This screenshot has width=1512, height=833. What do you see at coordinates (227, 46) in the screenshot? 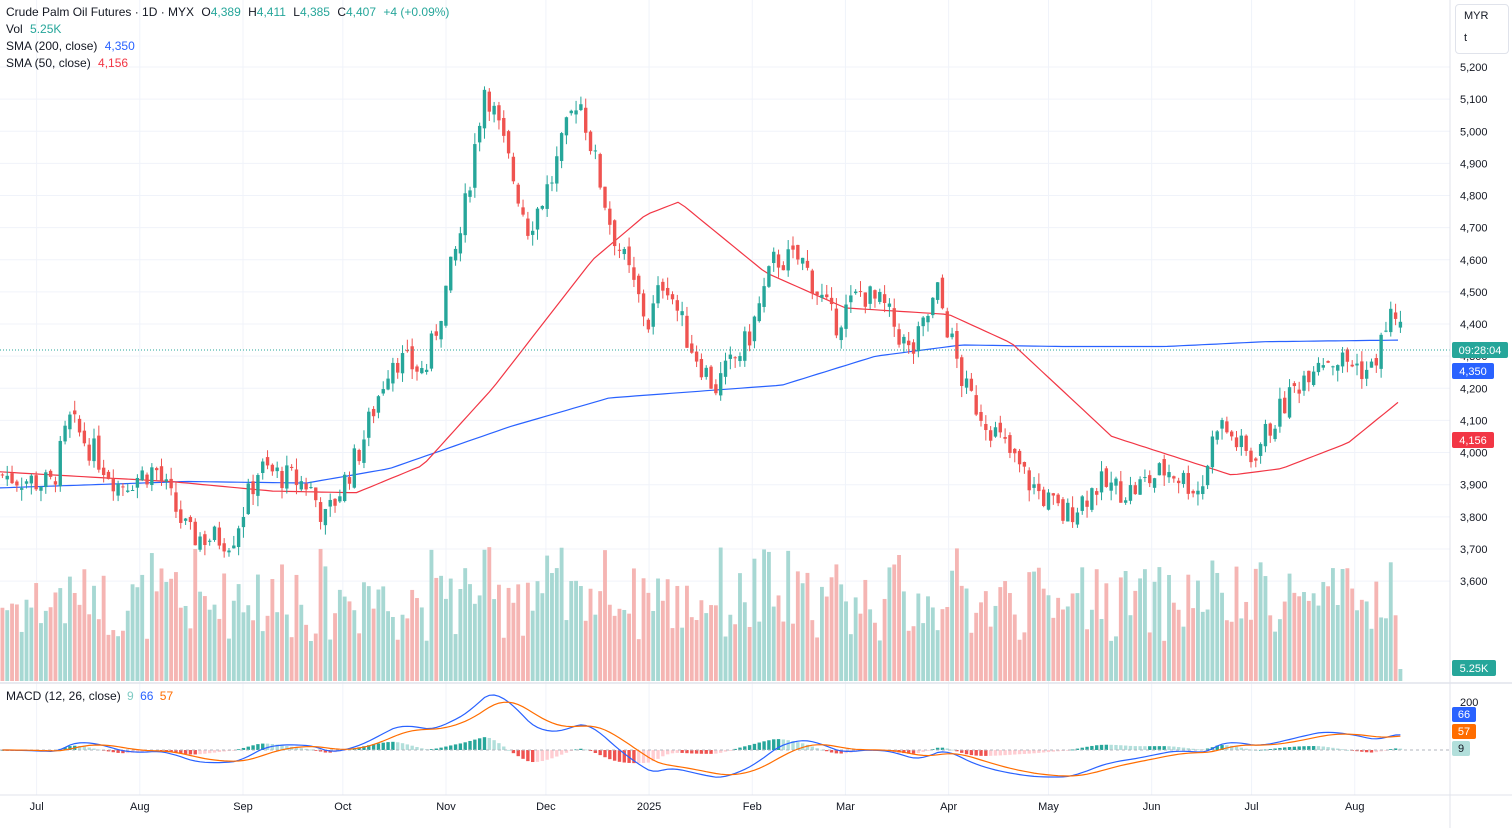
I see `sma200-row: SMA (200, close) 4,350` at bounding box center [227, 46].